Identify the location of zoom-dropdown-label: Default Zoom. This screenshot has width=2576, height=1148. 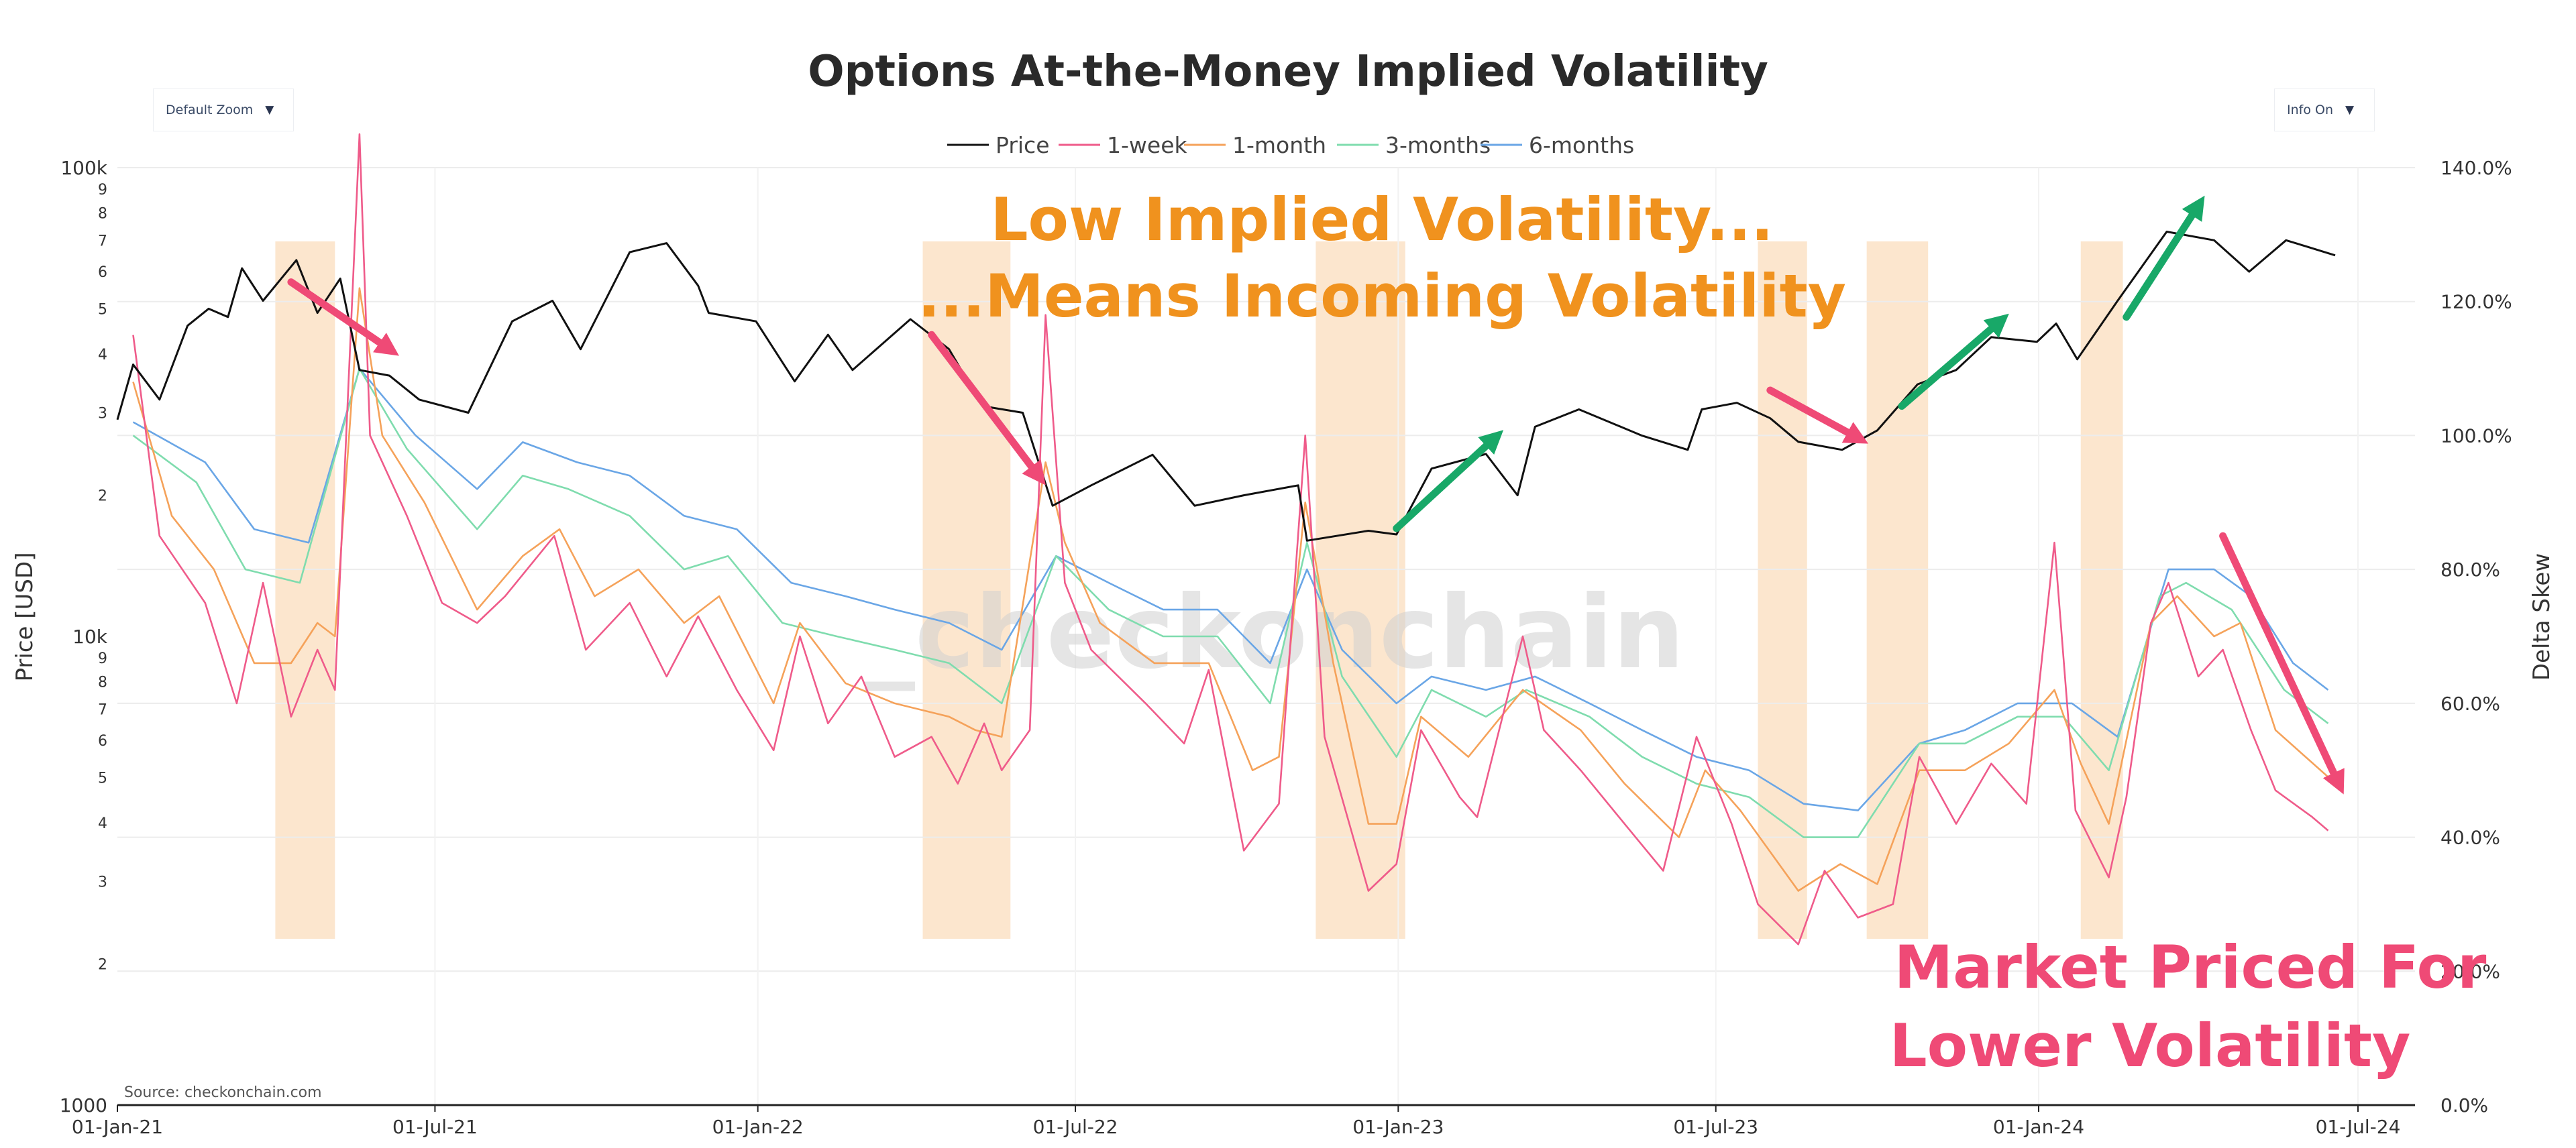
(210, 110).